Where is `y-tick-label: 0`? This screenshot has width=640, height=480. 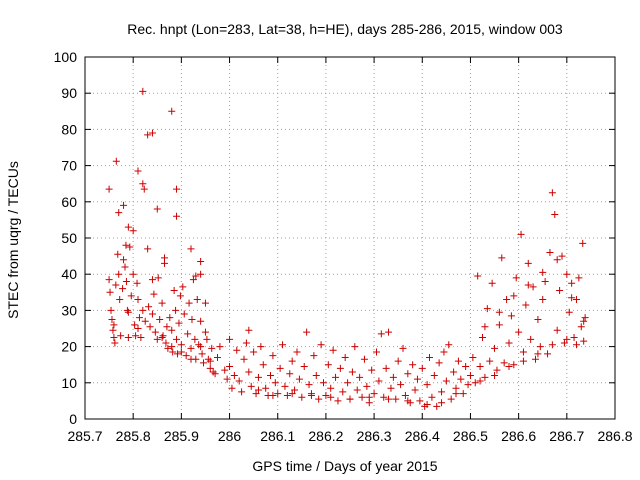
y-tick-label: 0 is located at coordinates (73, 419).